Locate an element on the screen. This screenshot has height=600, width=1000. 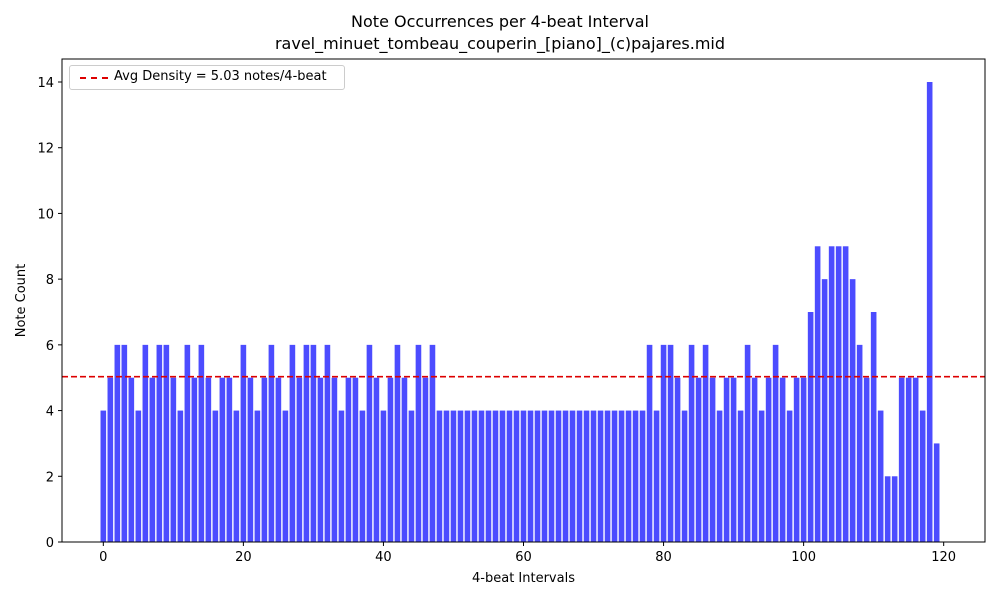
x-tick-label-100: 100 is located at coordinates (803, 557).